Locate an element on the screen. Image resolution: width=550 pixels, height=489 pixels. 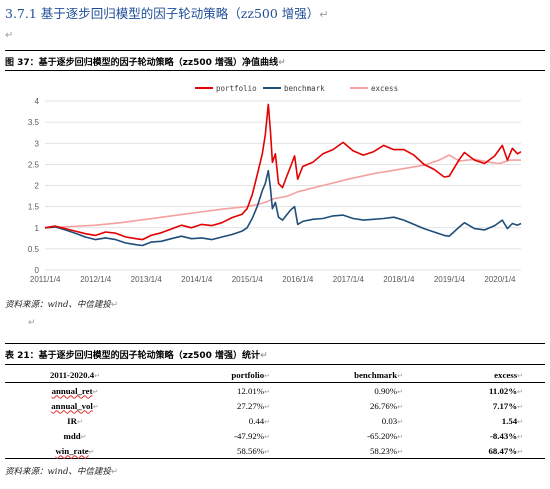
table-cell: IR↵ is located at coordinates (75, 420).